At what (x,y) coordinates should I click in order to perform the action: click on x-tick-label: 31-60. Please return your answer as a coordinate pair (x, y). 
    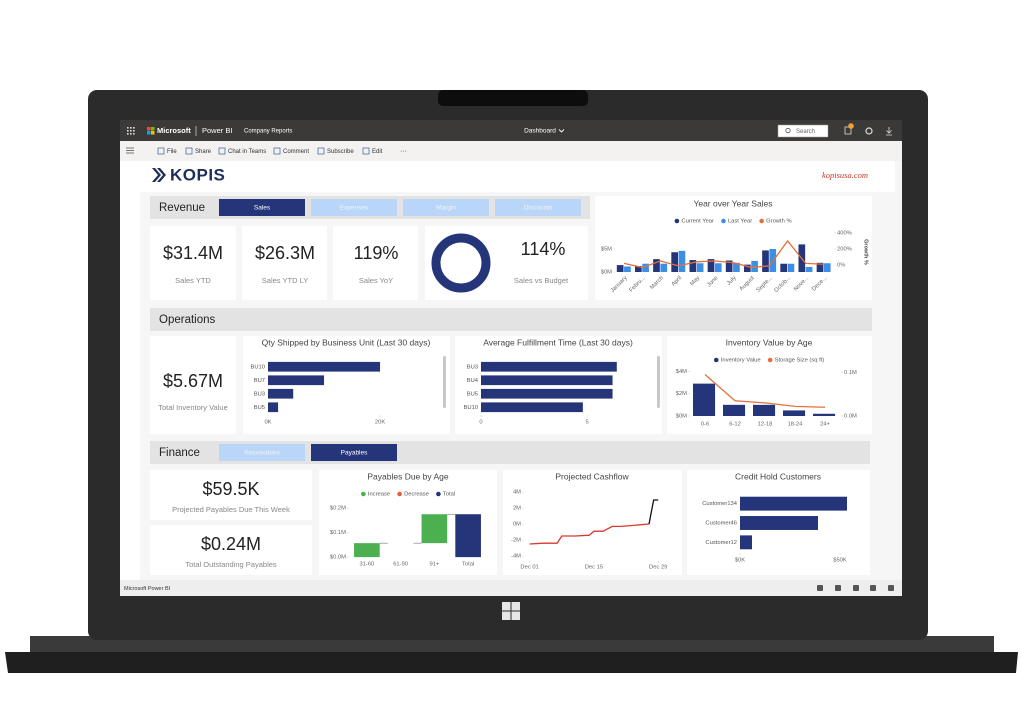
    Looking at the image, I should click on (366, 565).